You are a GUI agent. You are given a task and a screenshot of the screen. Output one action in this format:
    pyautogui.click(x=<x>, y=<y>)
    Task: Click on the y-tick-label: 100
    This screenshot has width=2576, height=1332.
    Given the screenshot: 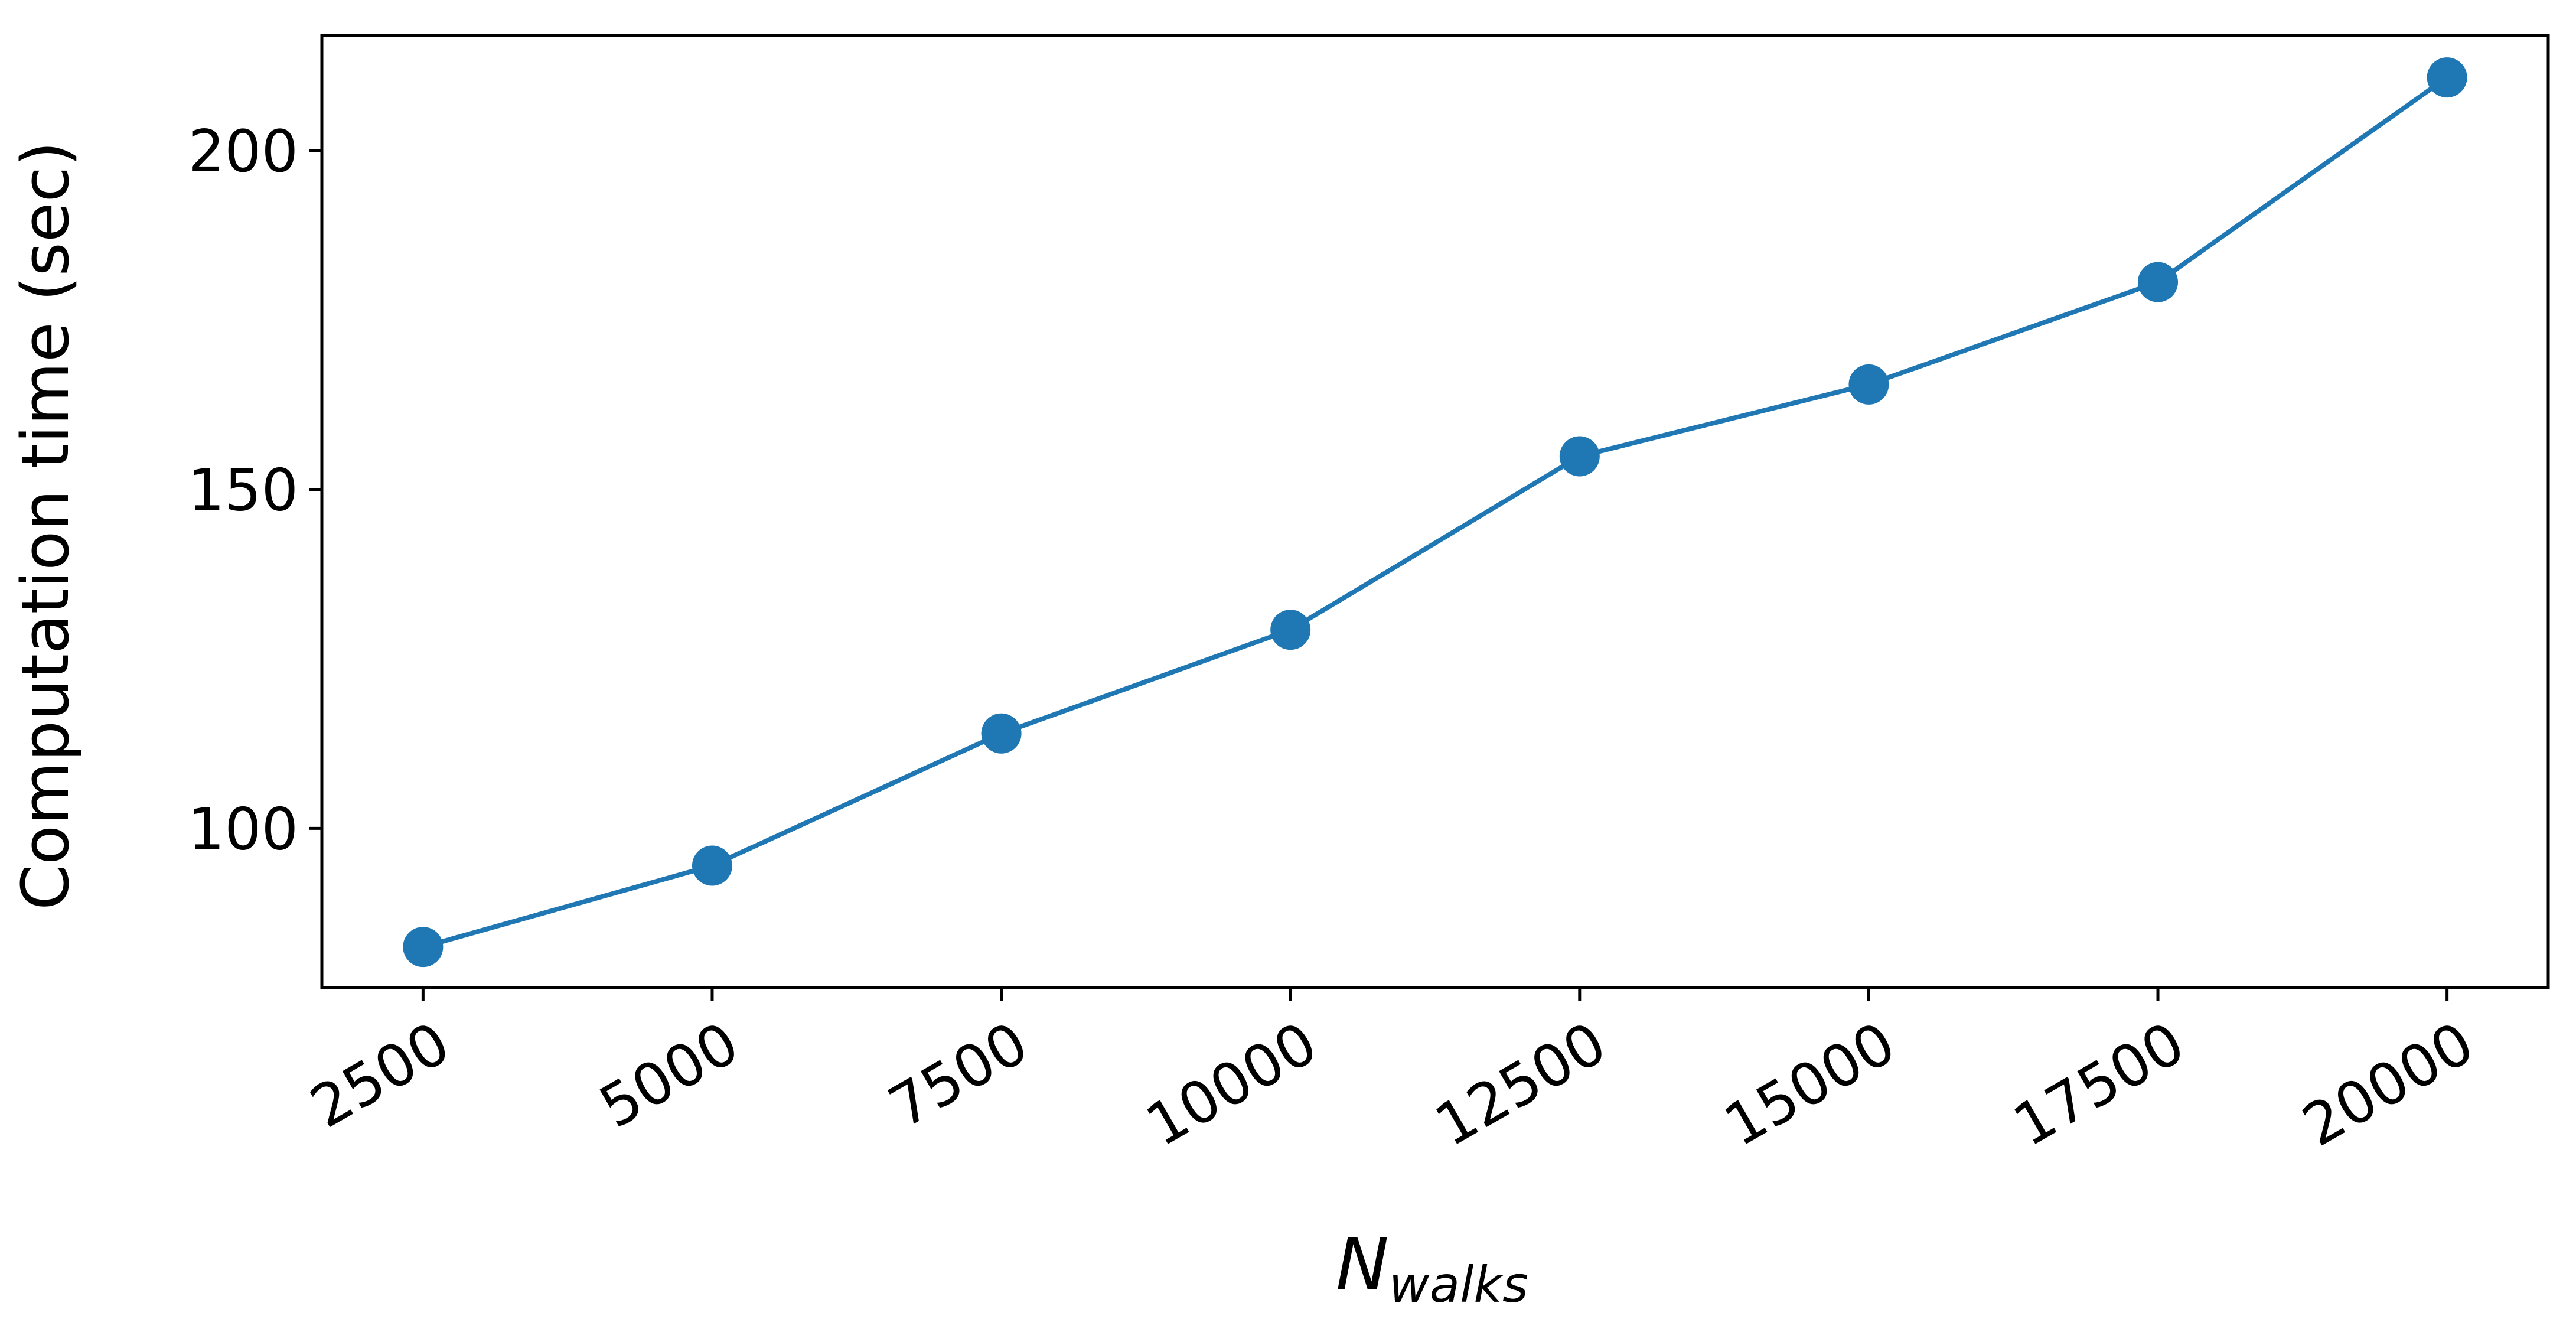 What is the action you would take?
    pyautogui.click(x=243, y=829)
    